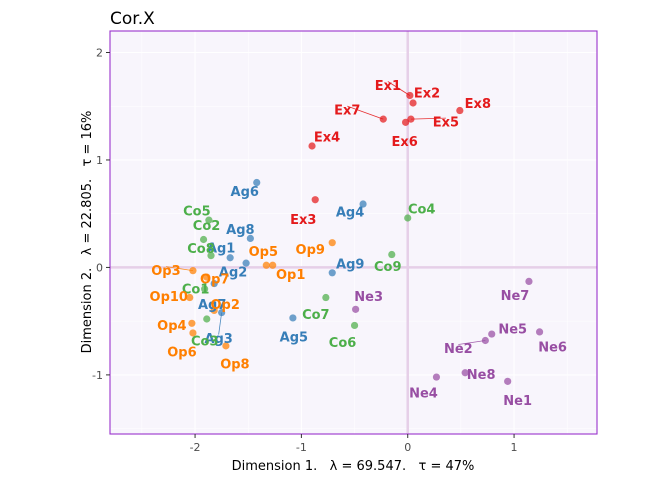 This screenshot has width=672, height=480. Describe the element at coordinates (197, 212) in the screenshot. I see `point-label-co5: Co5` at that location.